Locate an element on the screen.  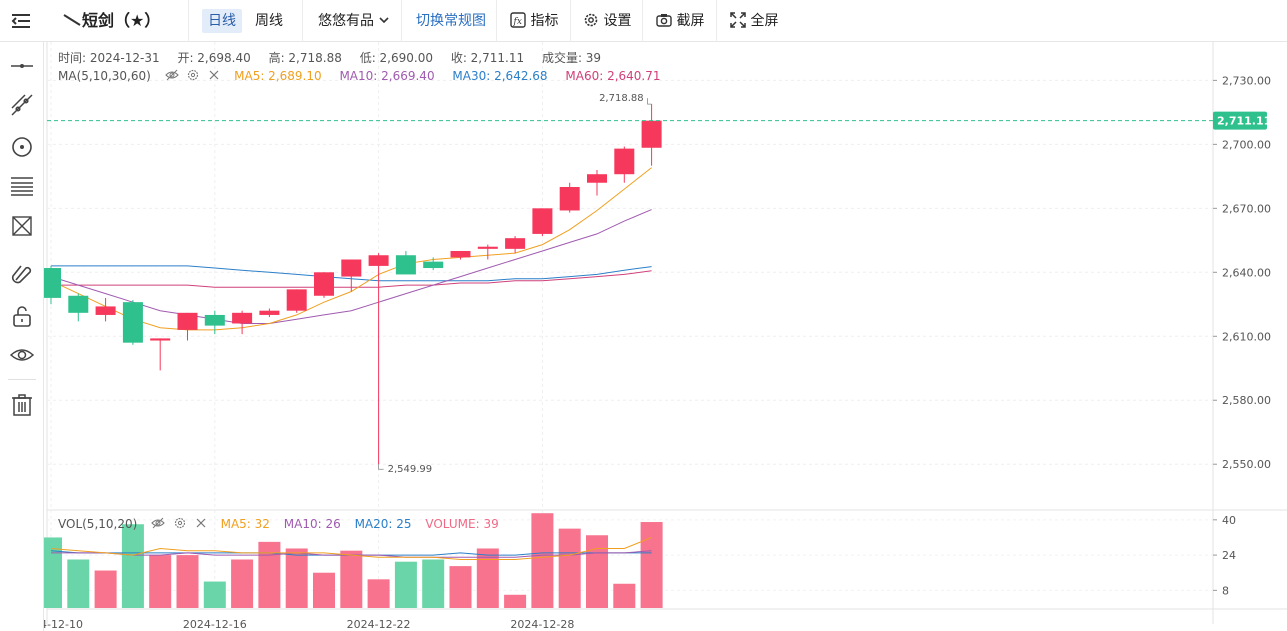
screenshot-button: 截屏 is located at coordinates (680, 21).